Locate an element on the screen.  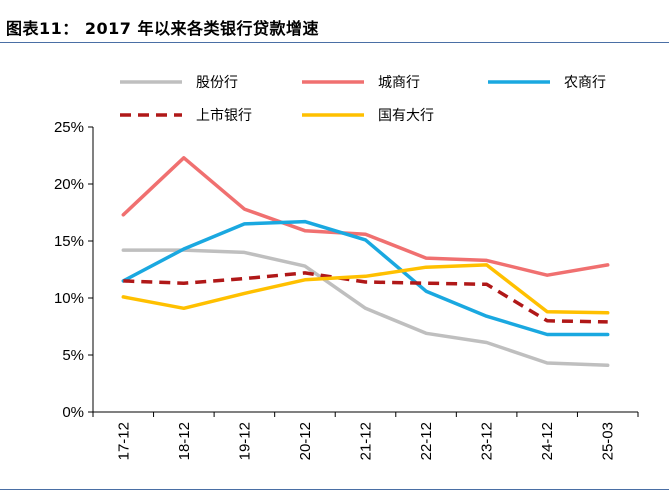
x-tick-label: 19-12 is located at coordinates (244, 441).